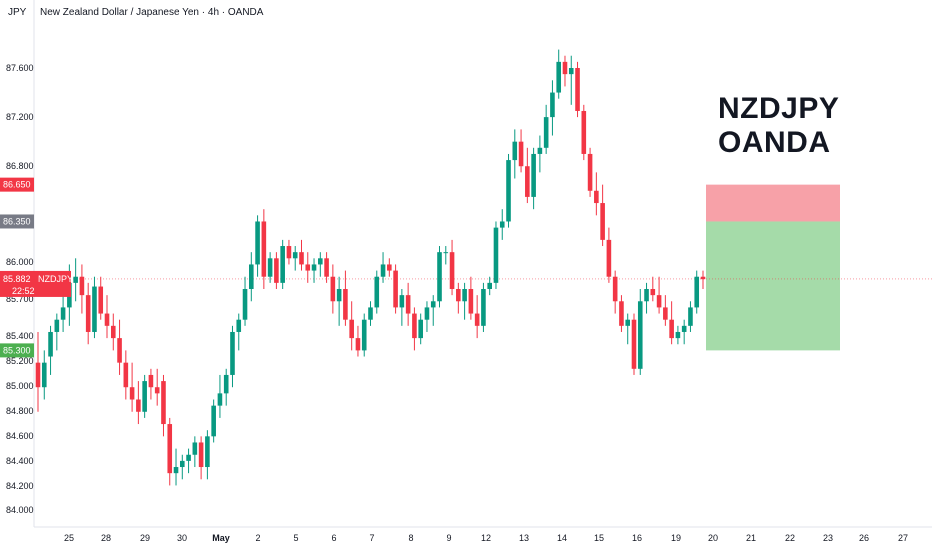  I want to click on y-tick-label: 86.000, so click(20, 262).